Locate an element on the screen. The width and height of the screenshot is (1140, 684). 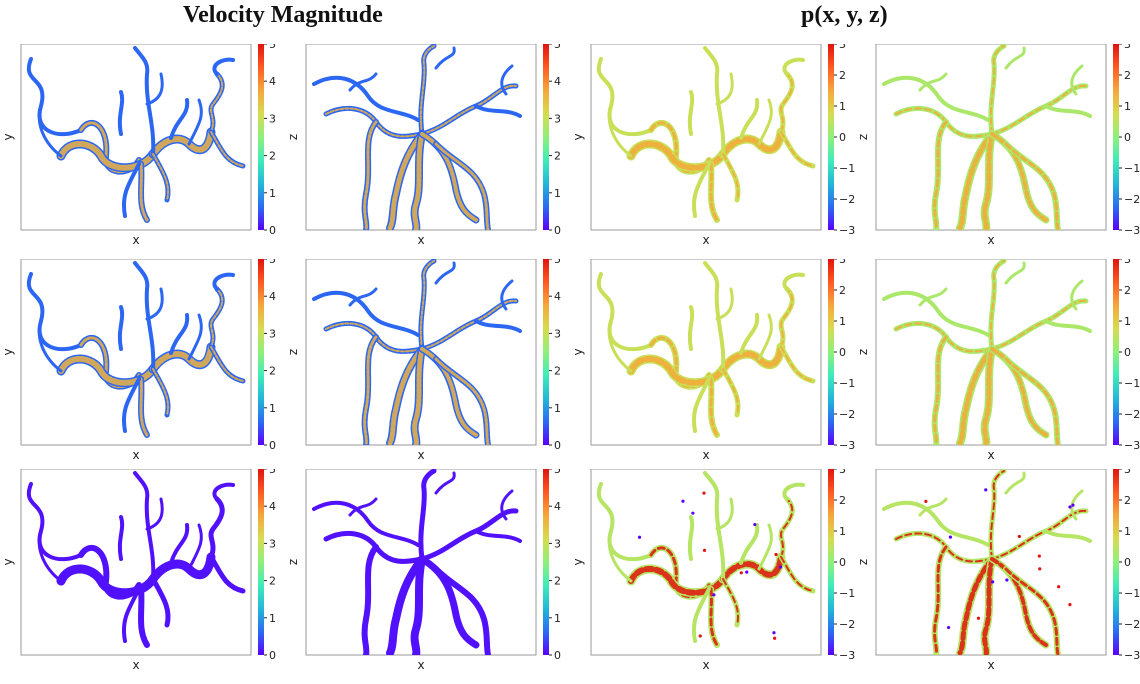
panel-r3-c3: x y −3 −2 −1 0 1 2 3 is located at coordinates (713, 570).